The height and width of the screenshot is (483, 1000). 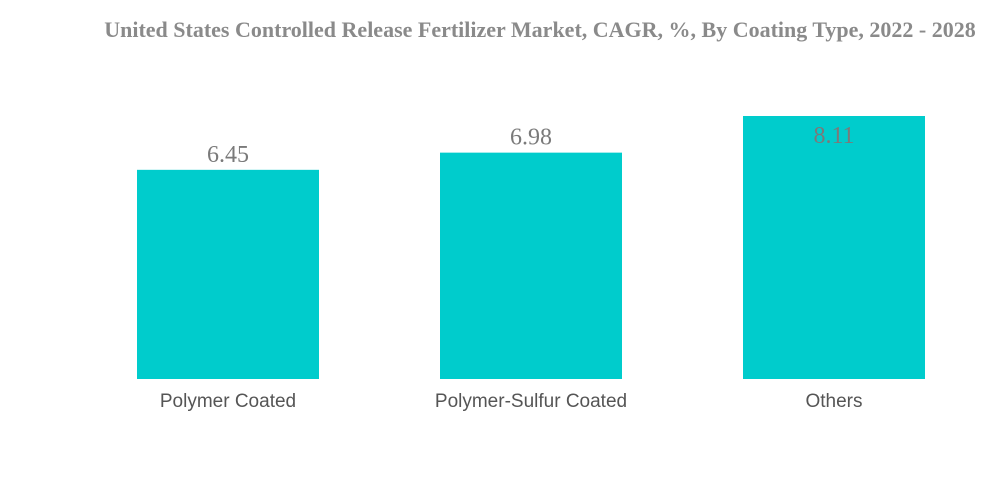 What do you see at coordinates (531, 265) in the screenshot?
I see `bar-polymer-sulfur-coated` at bounding box center [531, 265].